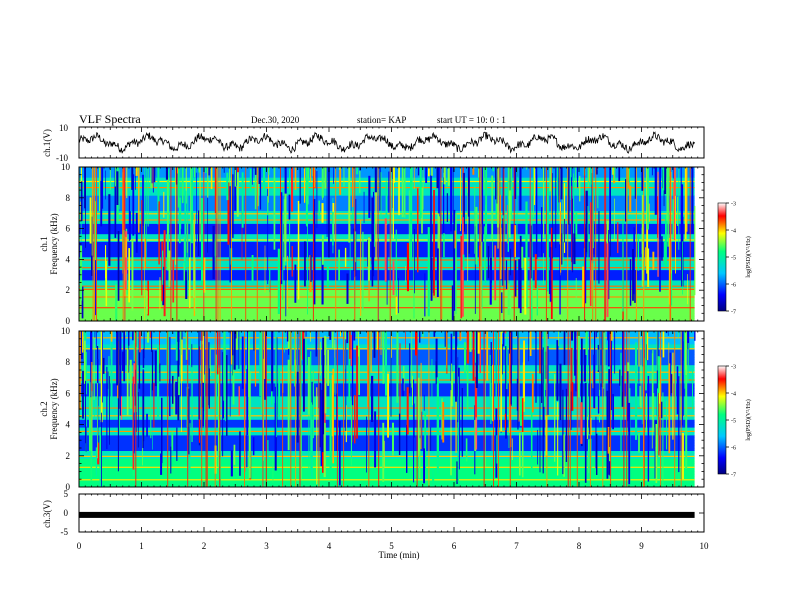 The image size is (792, 612). What do you see at coordinates (386, 142) in the screenshot?
I see `ch1-waveform-trace` at bounding box center [386, 142].